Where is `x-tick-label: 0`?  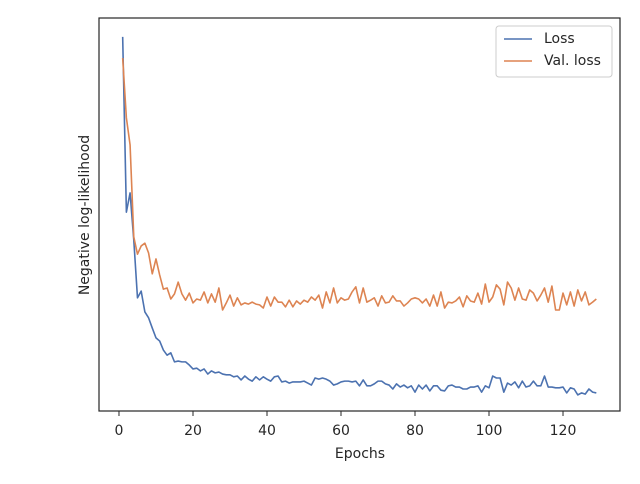 x-tick-label: 0 is located at coordinates (119, 431).